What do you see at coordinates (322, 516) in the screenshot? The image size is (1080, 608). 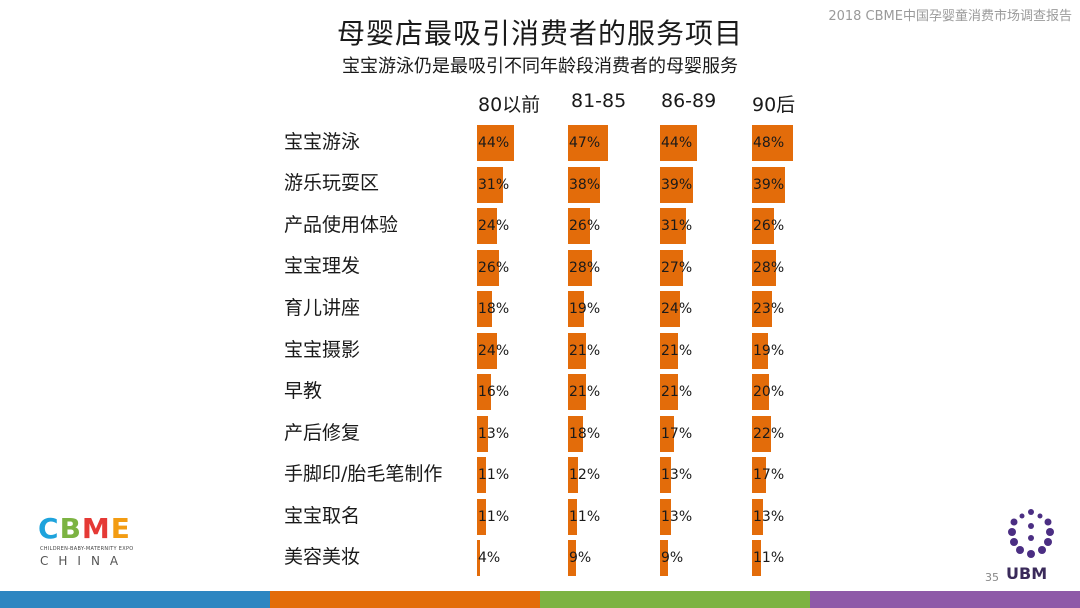 I see `category-label: 宝宝取名` at bounding box center [322, 516].